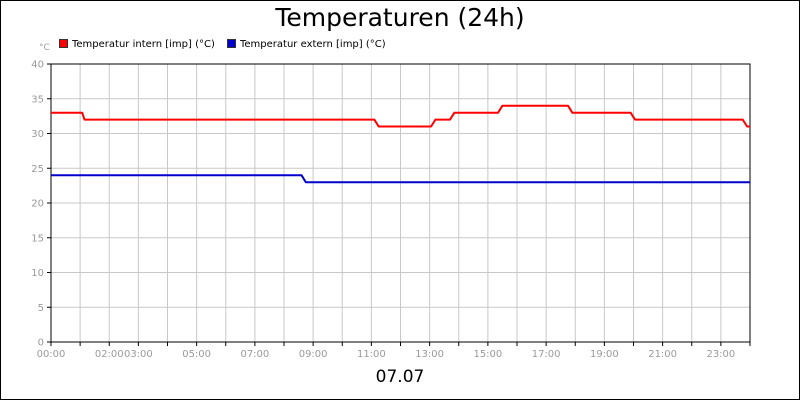  I want to click on x-tick-label: 21:00, so click(662, 354).